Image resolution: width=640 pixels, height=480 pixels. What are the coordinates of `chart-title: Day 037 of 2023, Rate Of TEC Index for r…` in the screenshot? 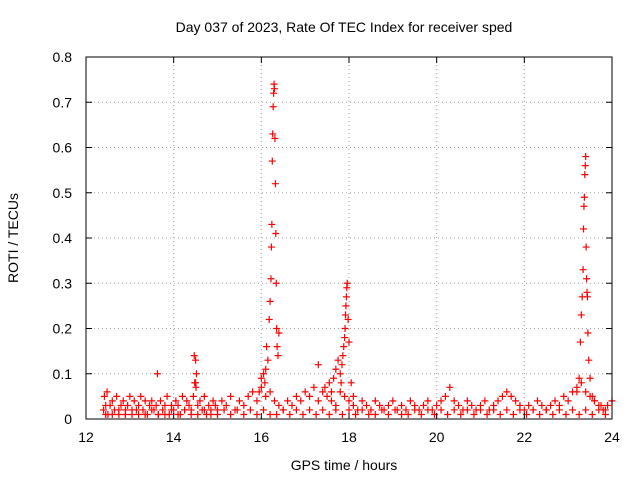 It's located at (344, 27).